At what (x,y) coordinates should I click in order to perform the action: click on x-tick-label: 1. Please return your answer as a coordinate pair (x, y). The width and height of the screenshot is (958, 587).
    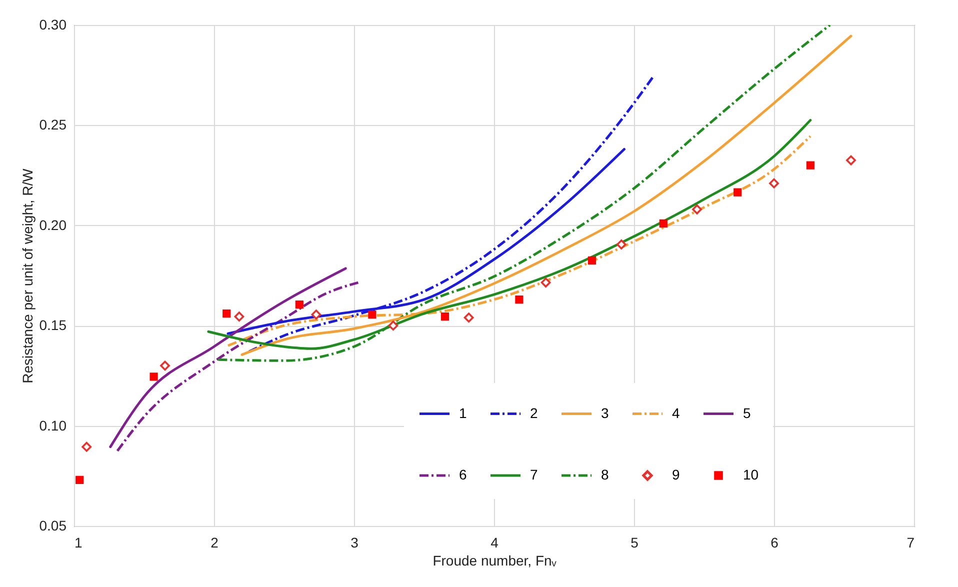
    Looking at the image, I should click on (78, 542).